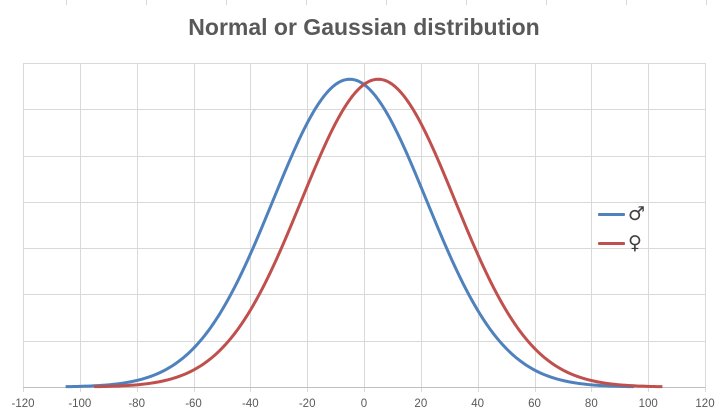 This screenshot has height=418, width=728. Describe the element at coordinates (704, 404) in the screenshot. I see `x-tick-label: 120` at that location.